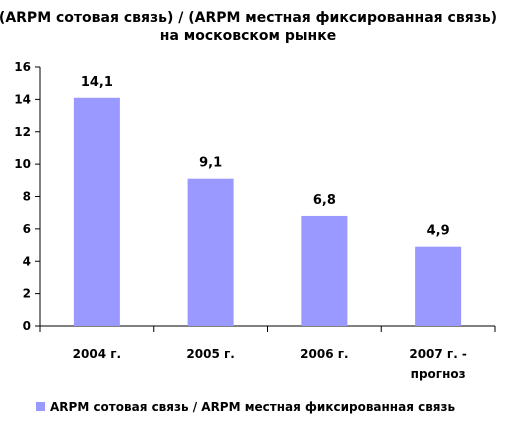  I want to click on x-category-label: 2007 г. -, so click(438, 354).